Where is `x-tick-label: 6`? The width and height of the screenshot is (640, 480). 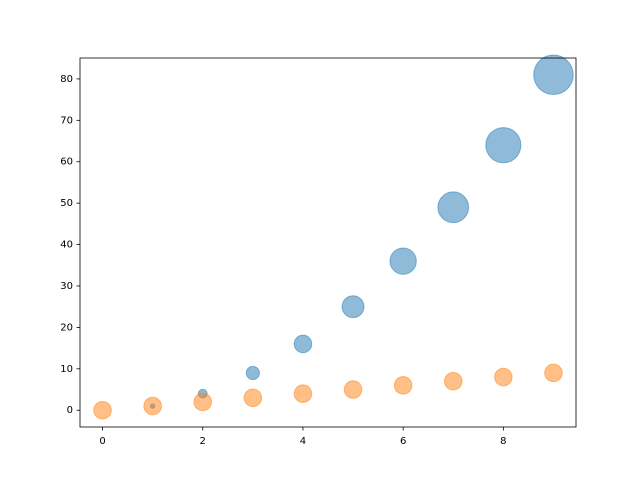
x-tick-label: 6 is located at coordinates (403, 441).